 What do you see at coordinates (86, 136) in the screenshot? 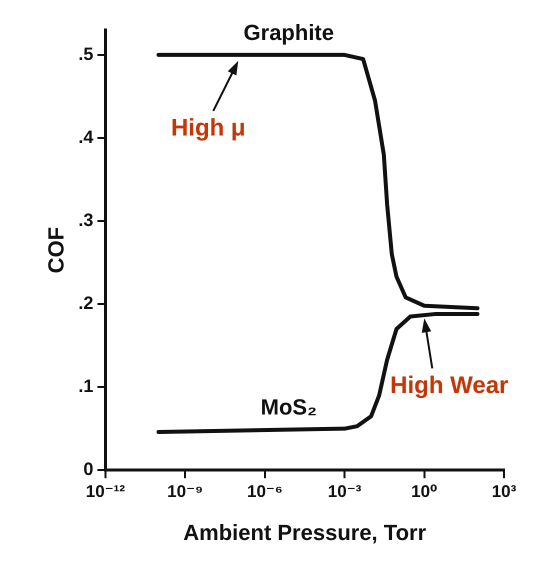
I see `y-tick-label: .4` at bounding box center [86, 136].